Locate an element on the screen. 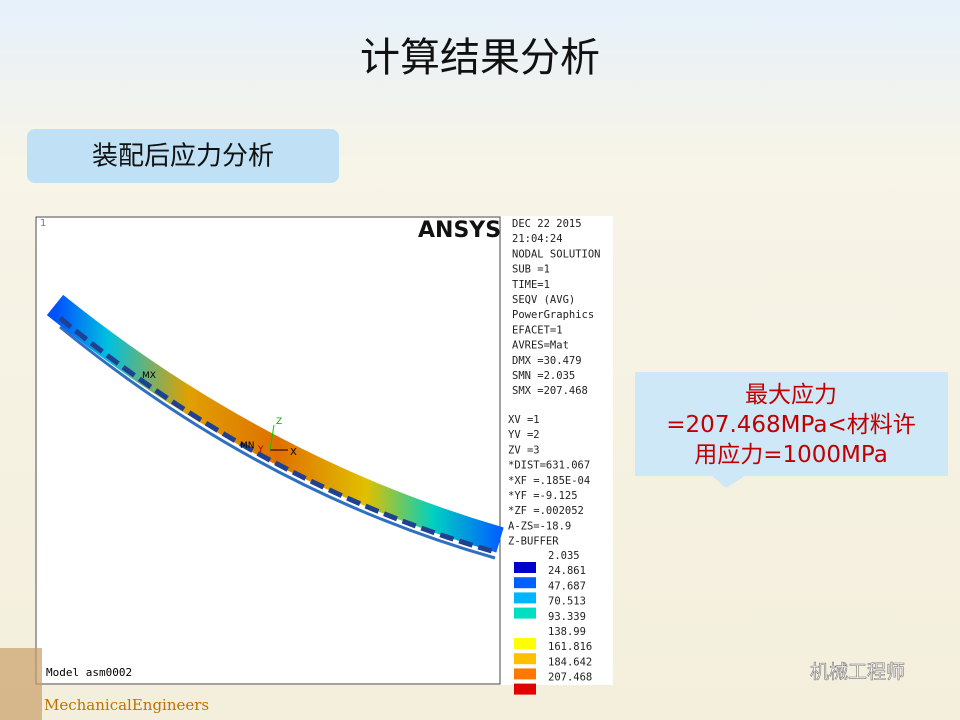 The image size is (960, 720). info-line: DMX =30.479 is located at coordinates (547, 361).